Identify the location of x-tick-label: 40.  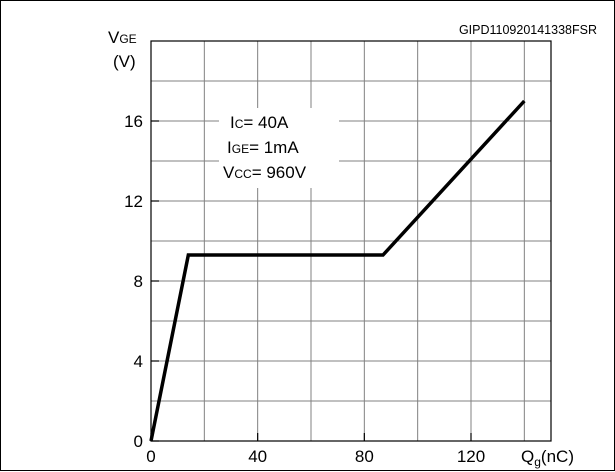
(257, 456).